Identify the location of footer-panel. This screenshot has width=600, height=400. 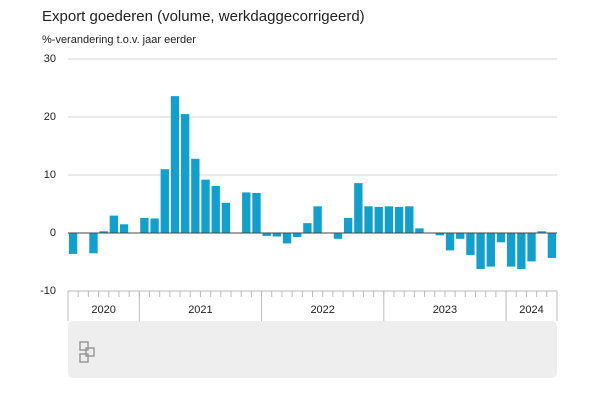
(312, 349).